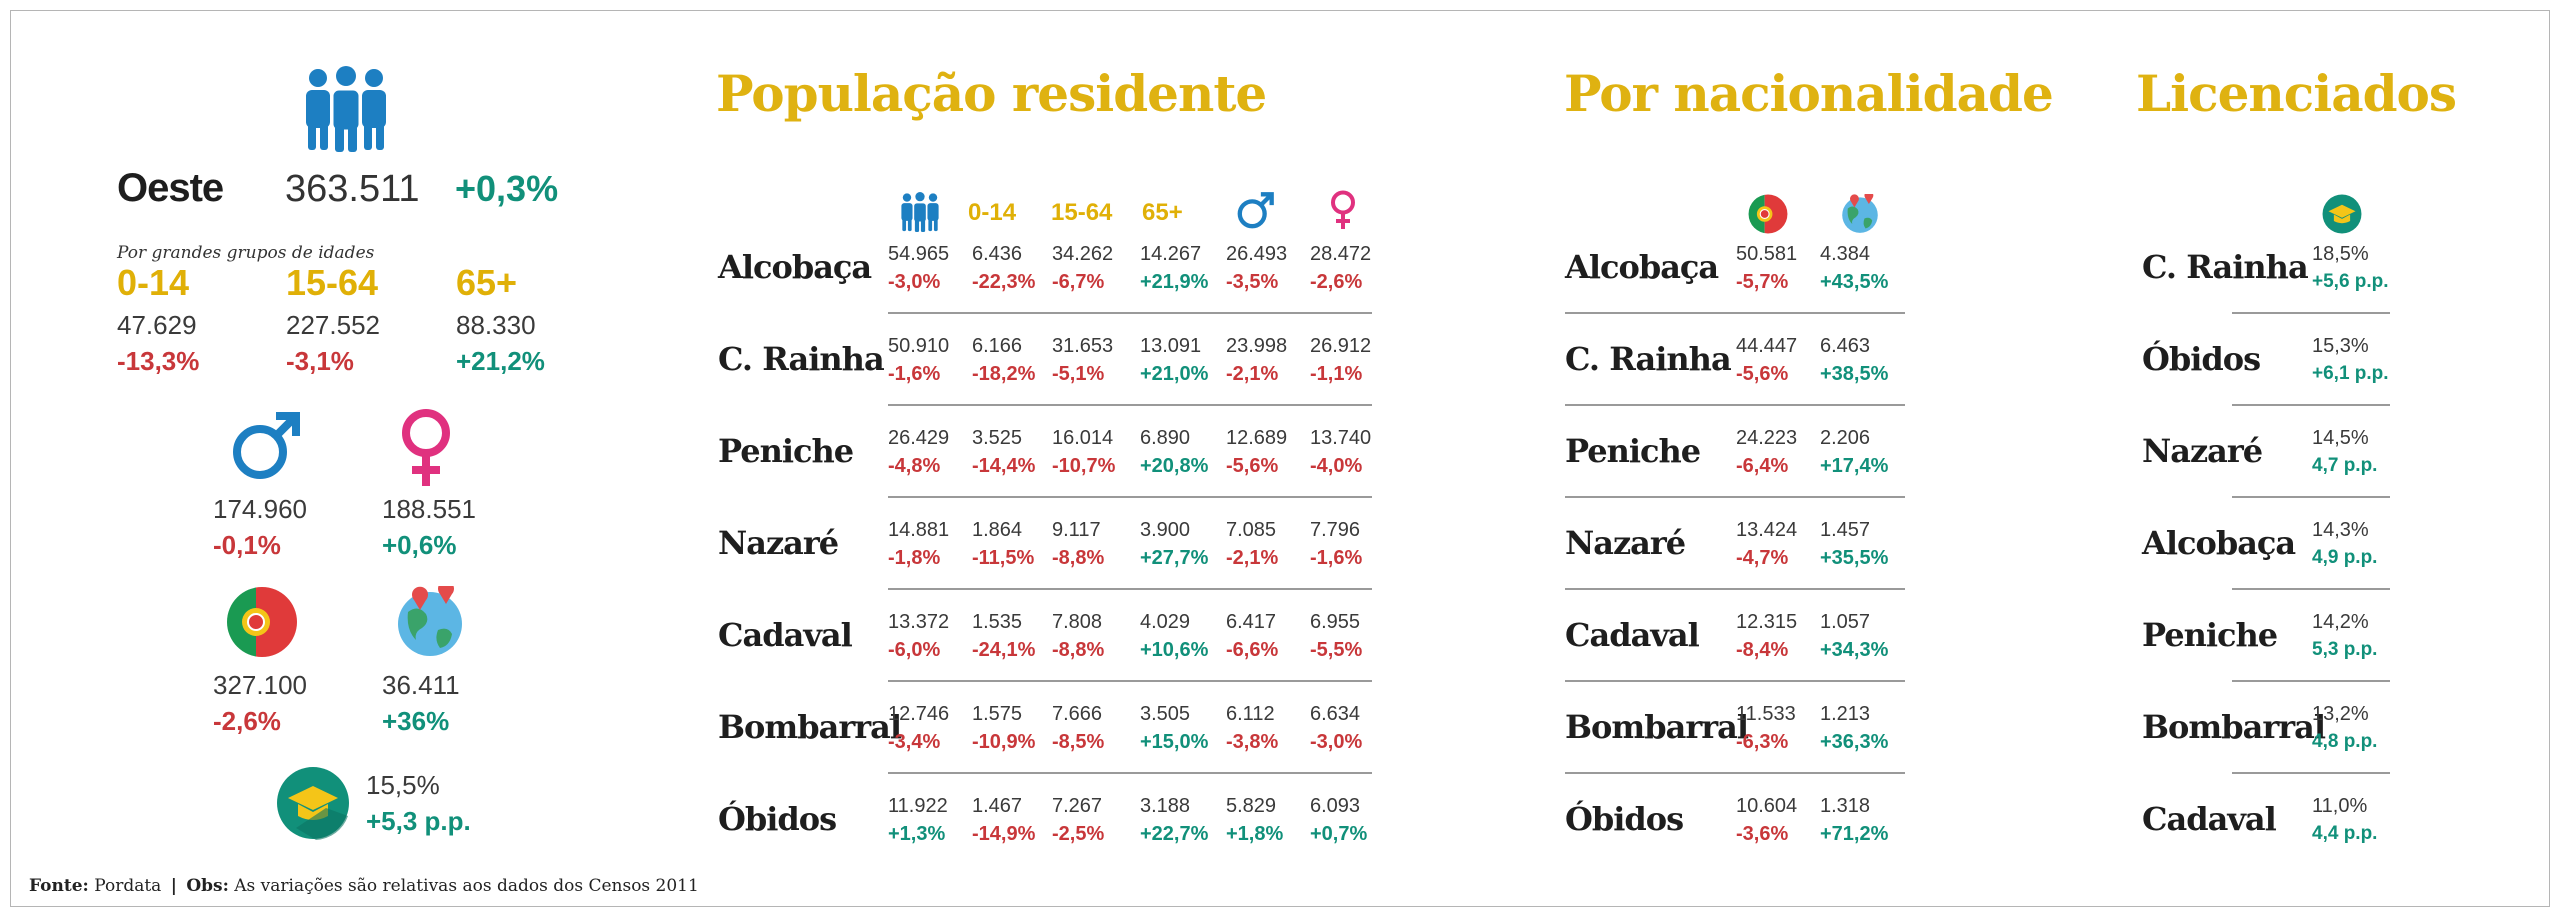 The height and width of the screenshot is (923, 2560). Describe the element at coordinates (919, 622) in the screenshot. I see `cell-value: 13.372` at that location.